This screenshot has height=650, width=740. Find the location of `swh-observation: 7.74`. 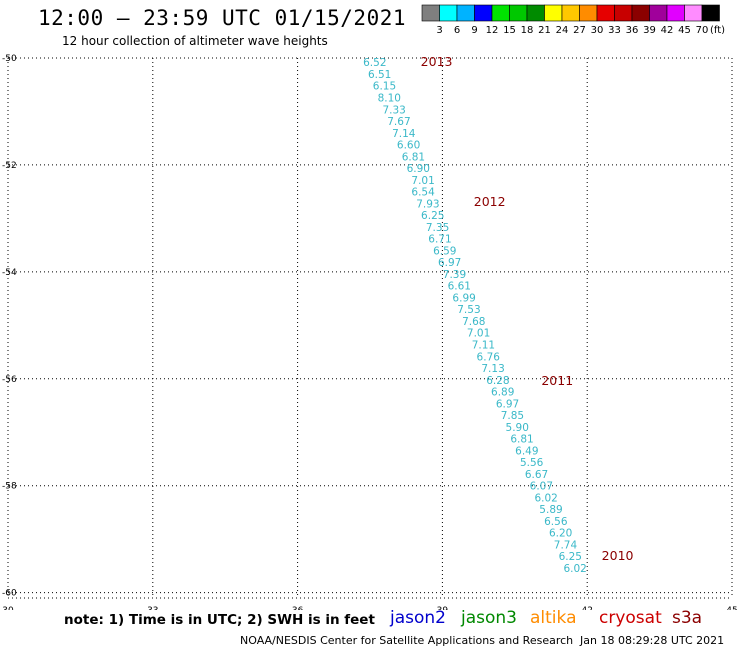

swh-observation: 7.74 is located at coordinates (566, 545).